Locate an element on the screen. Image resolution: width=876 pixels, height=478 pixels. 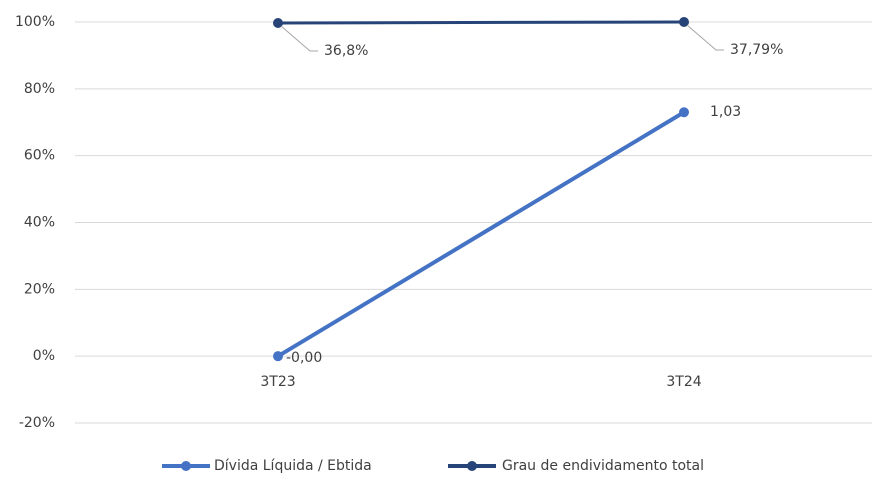
legend-label: Dívida Líquida / Ebtida is located at coordinates (293, 466).